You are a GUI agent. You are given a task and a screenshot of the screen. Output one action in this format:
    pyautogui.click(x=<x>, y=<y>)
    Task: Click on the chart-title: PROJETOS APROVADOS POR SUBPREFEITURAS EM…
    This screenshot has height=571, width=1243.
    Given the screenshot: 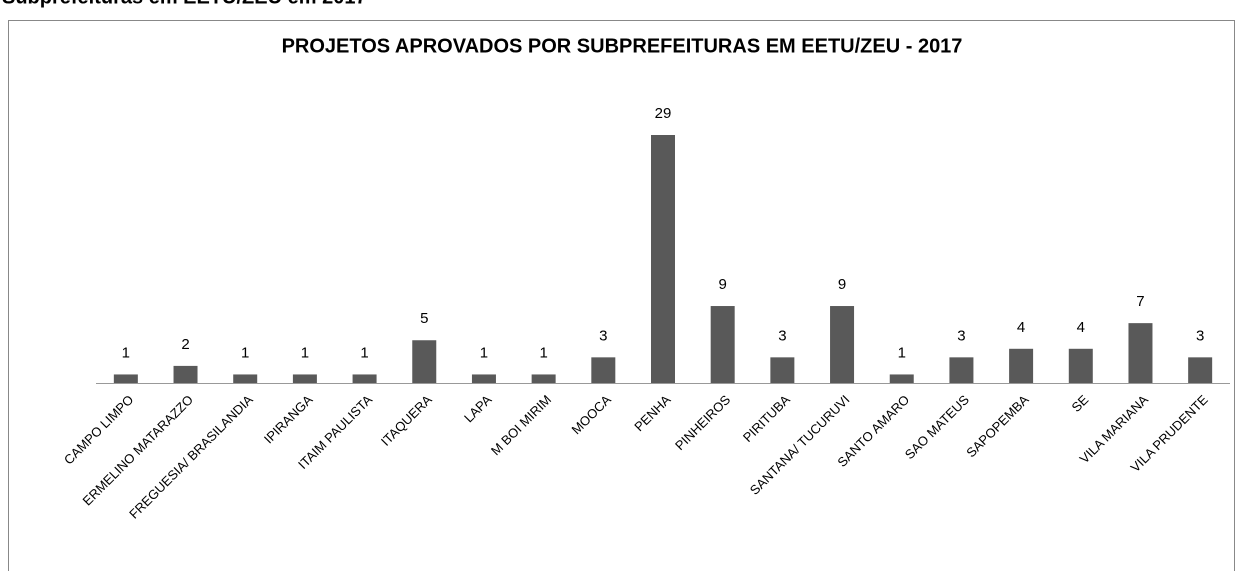 What is the action you would take?
    pyautogui.click(x=622, y=46)
    